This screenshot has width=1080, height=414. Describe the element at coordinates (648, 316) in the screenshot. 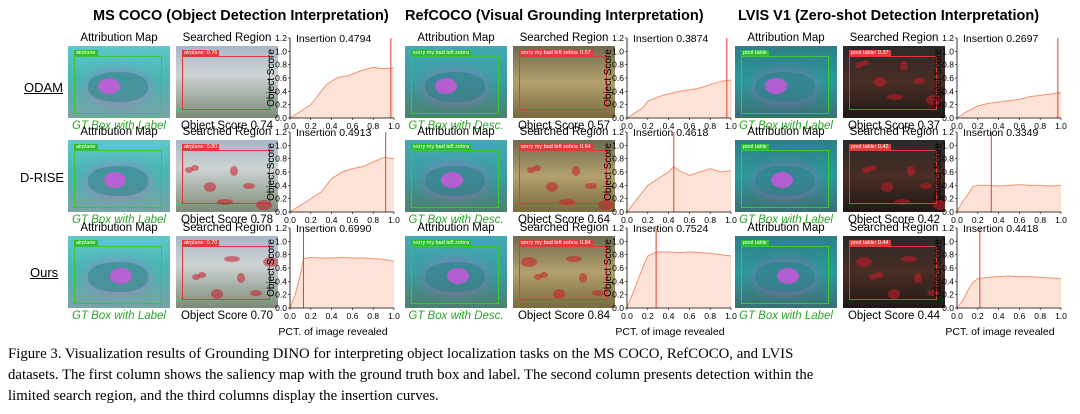

I see `x-tick-label: 0.2` at that location.